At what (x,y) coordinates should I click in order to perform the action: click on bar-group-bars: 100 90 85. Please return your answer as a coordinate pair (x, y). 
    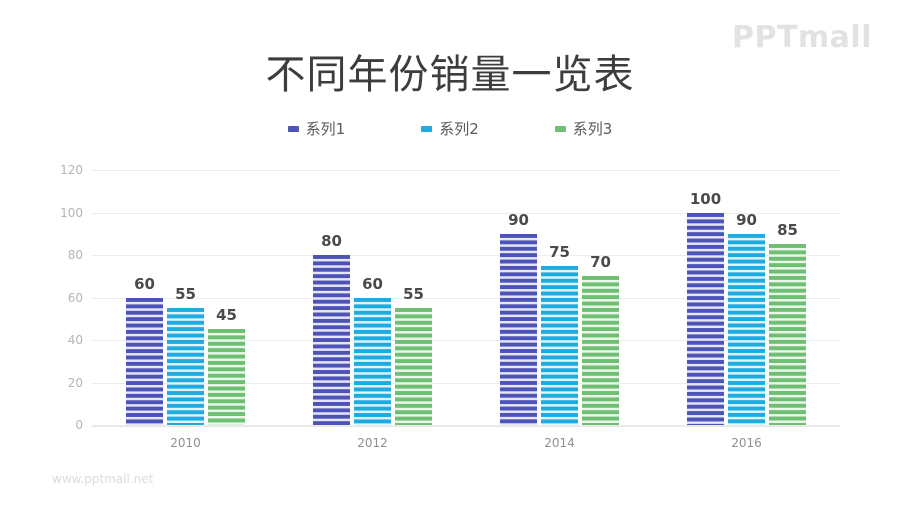
    Looking at the image, I should click on (746, 297).